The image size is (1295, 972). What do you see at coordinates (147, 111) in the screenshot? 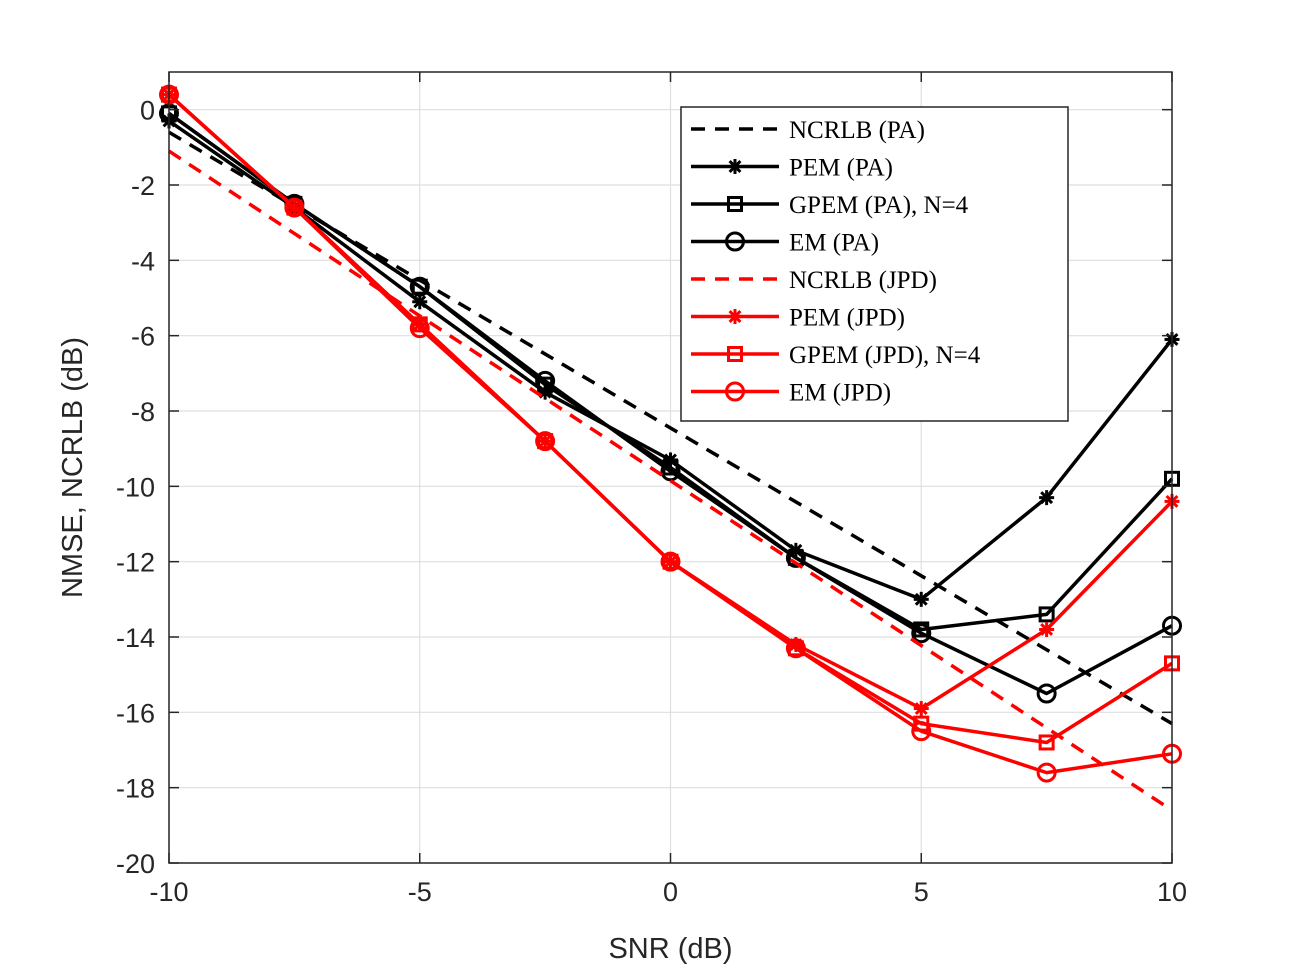
I see `y-tick-label: 0` at bounding box center [147, 111].